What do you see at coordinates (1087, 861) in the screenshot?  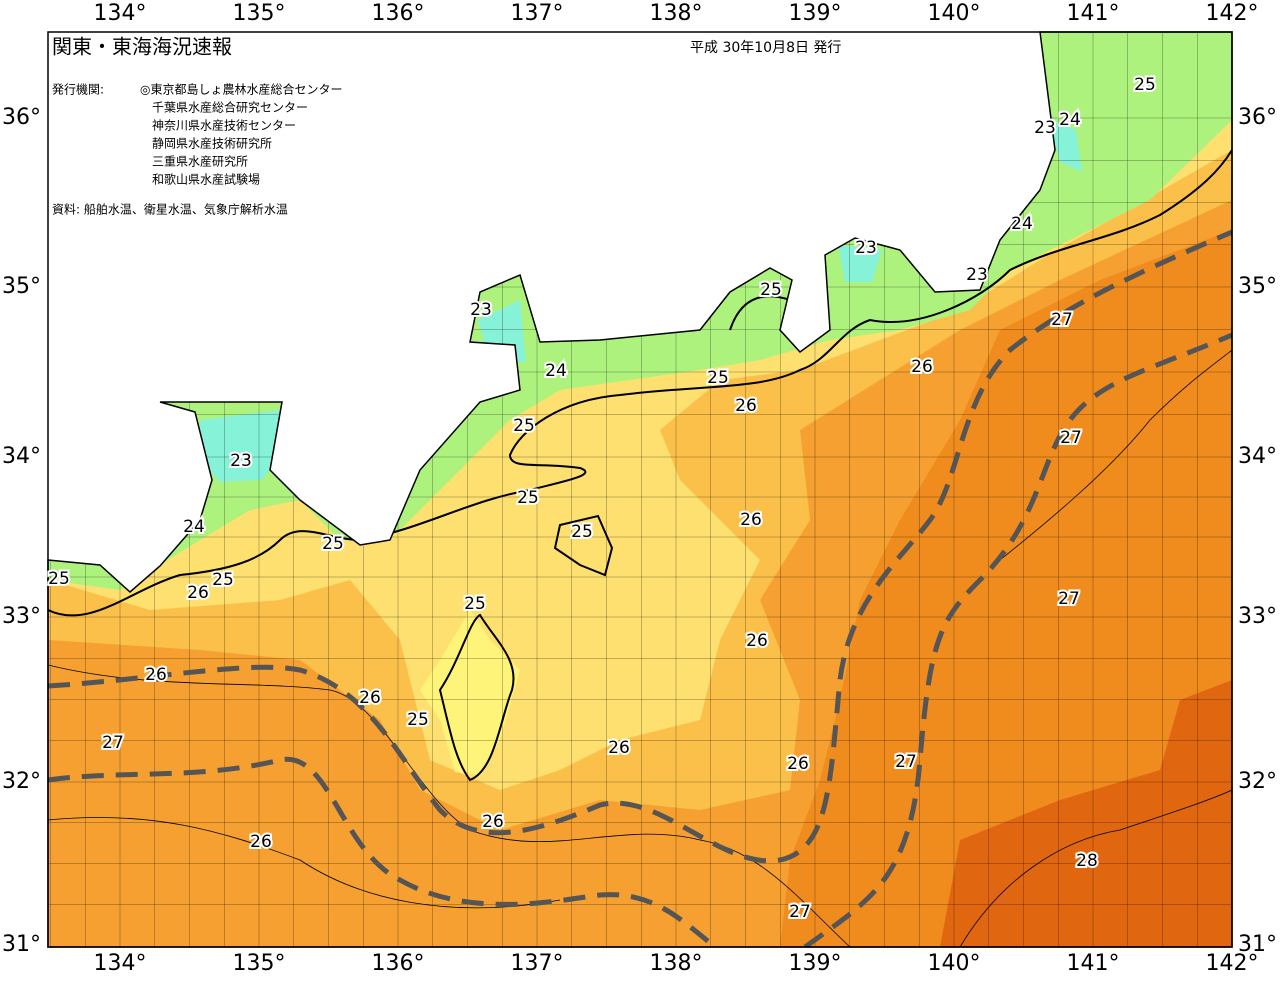 I see `contour-label: 28` at bounding box center [1087, 861].